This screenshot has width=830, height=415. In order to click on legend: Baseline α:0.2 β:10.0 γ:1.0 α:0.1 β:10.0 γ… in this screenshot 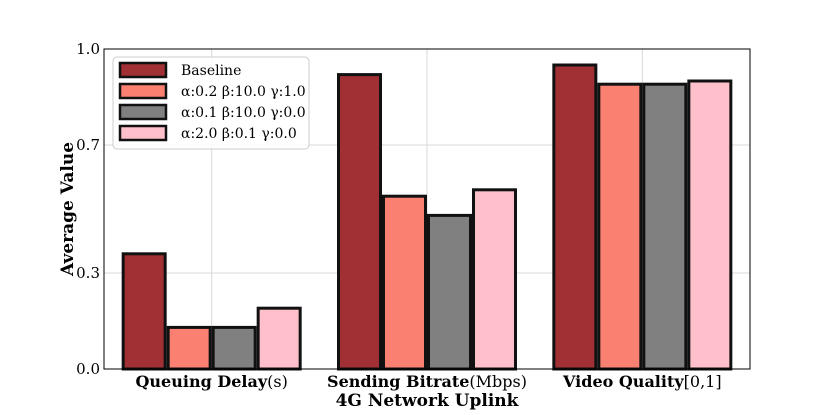, I will do `click(211, 103)`.